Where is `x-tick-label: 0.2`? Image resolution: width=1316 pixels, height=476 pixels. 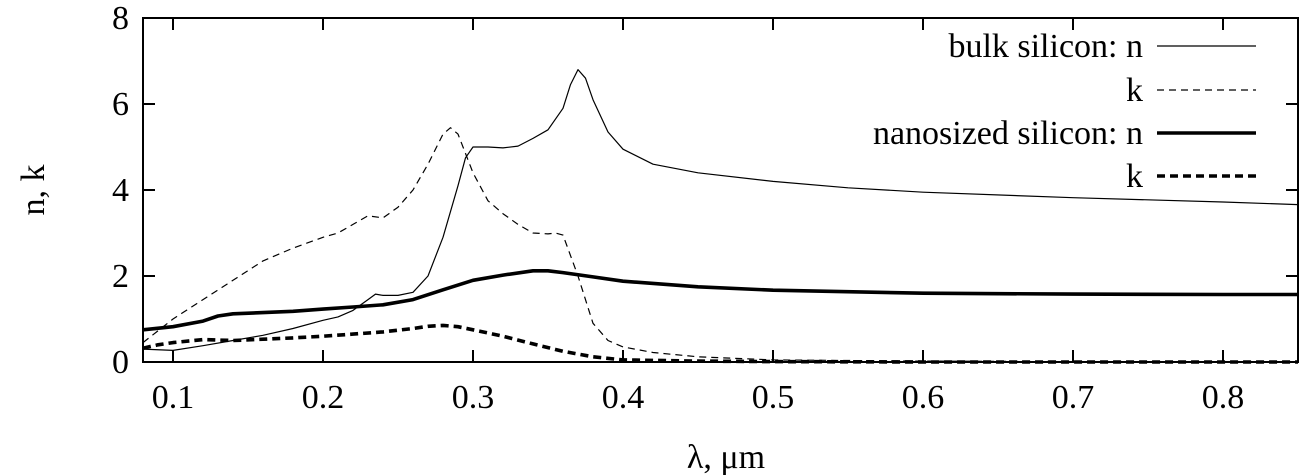 x-tick-label: 0.2 is located at coordinates (323, 397).